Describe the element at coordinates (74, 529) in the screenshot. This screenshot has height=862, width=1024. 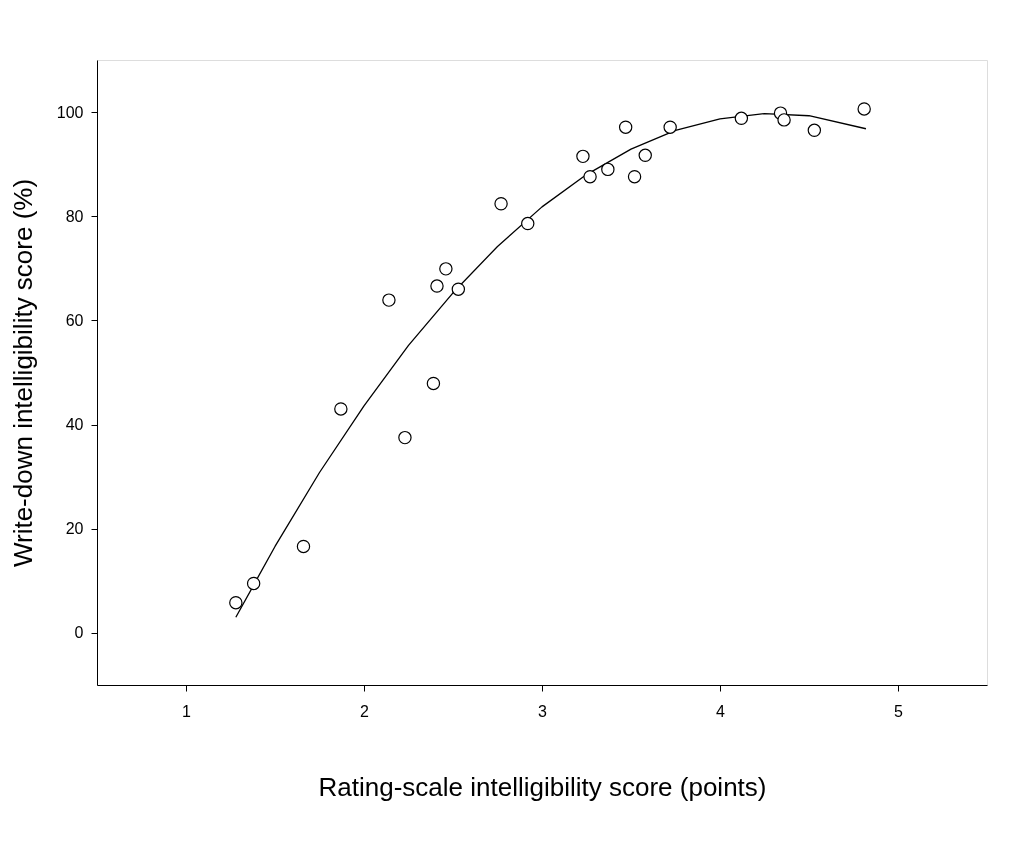
I see `y-tick-label: 20` at that location.